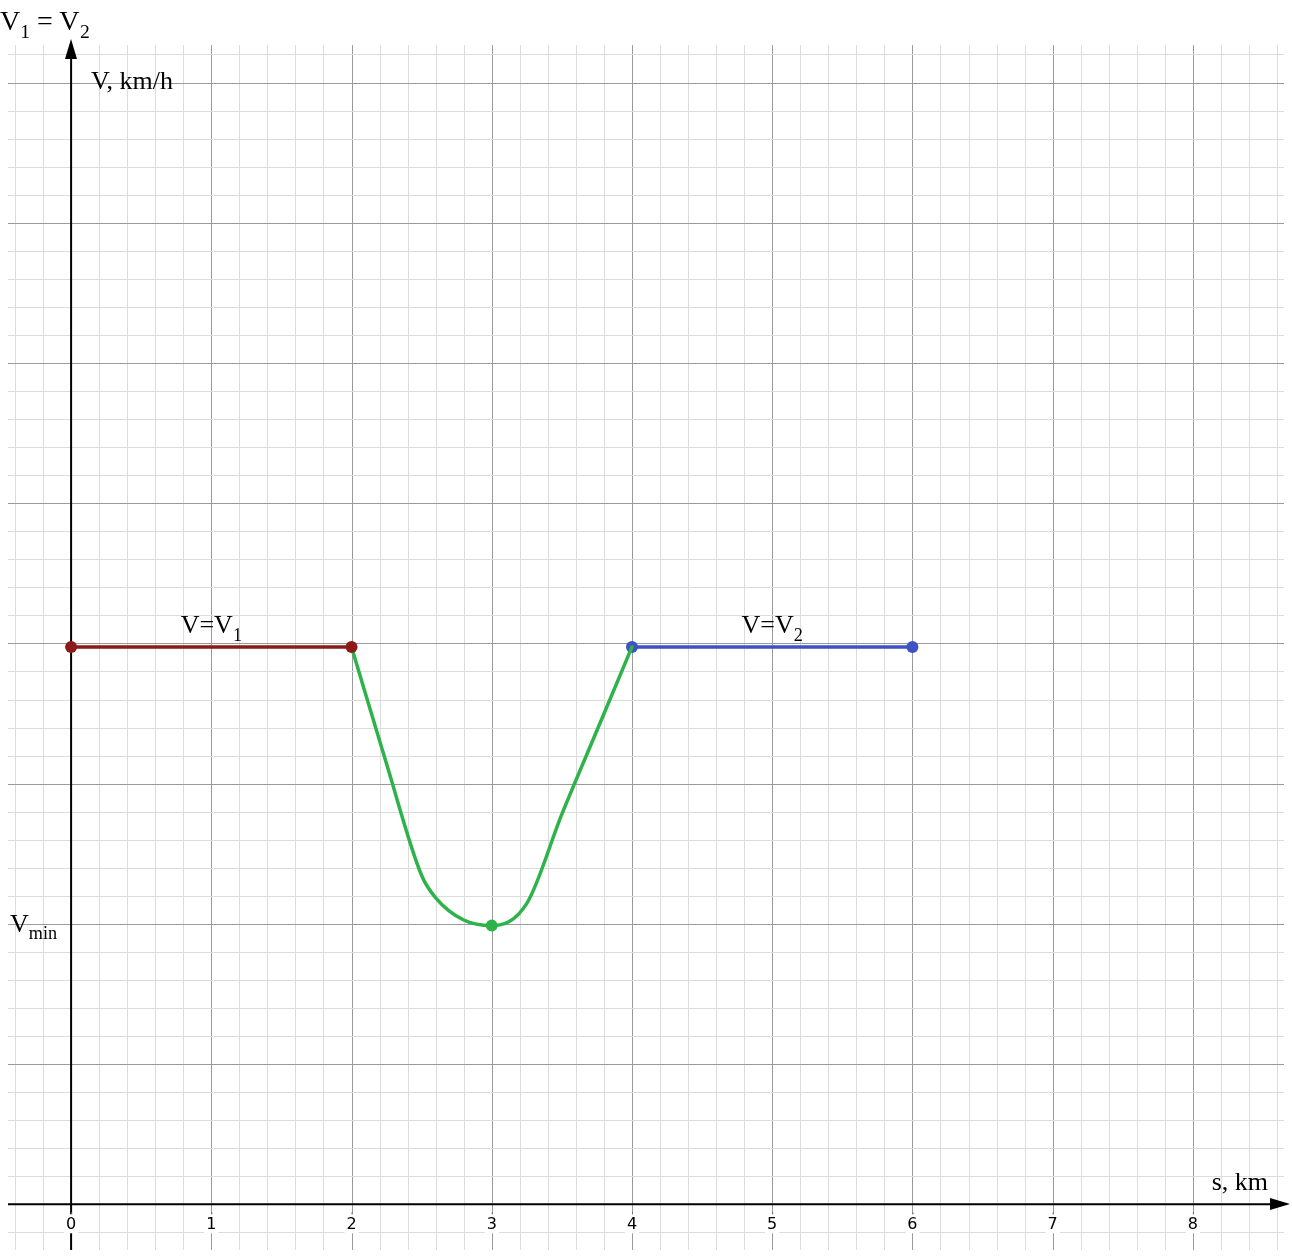  Describe the element at coordinates (912, 1224) in the screenshot. I see `x-tick-label: 6` at that location.